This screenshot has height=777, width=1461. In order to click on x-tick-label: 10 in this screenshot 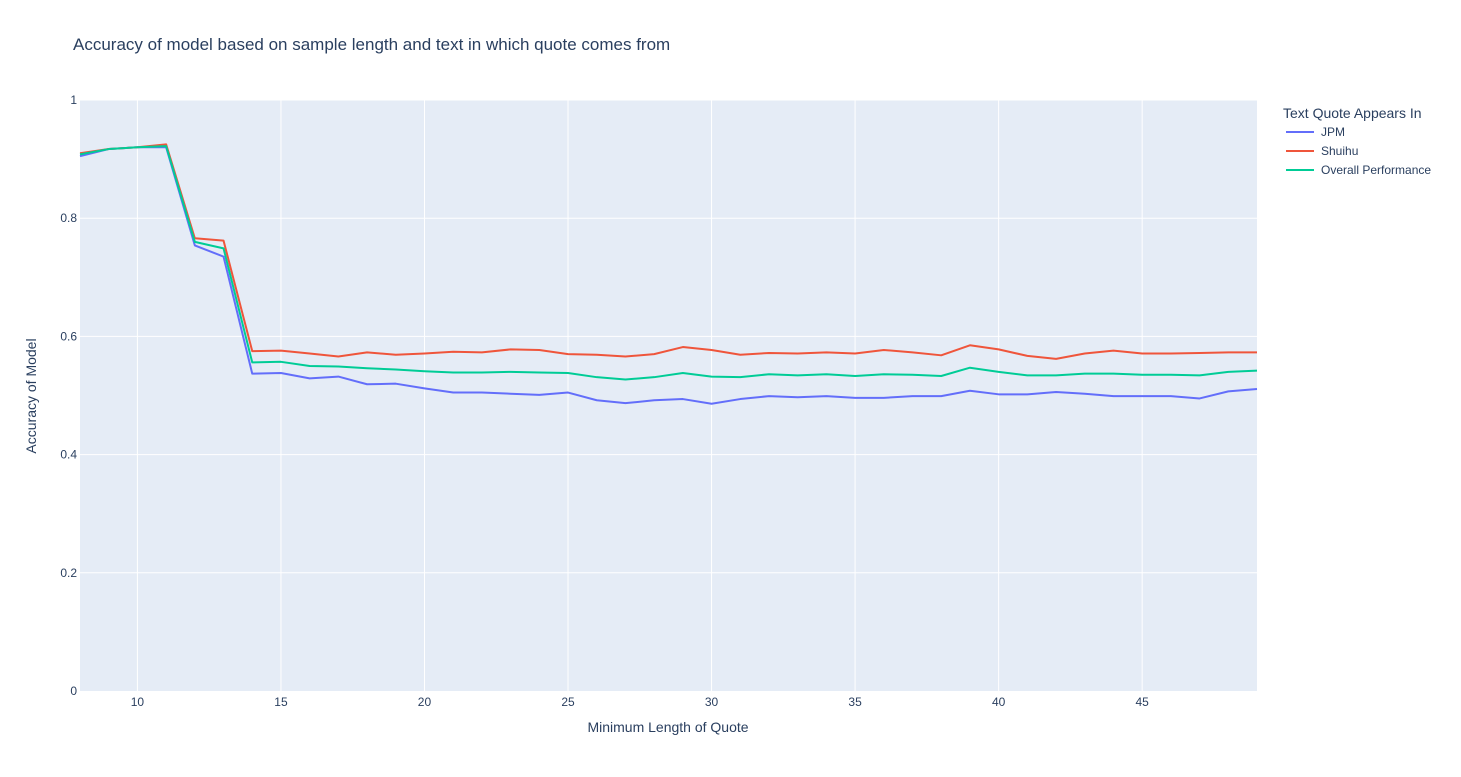, I will do `click(138, 702)`.